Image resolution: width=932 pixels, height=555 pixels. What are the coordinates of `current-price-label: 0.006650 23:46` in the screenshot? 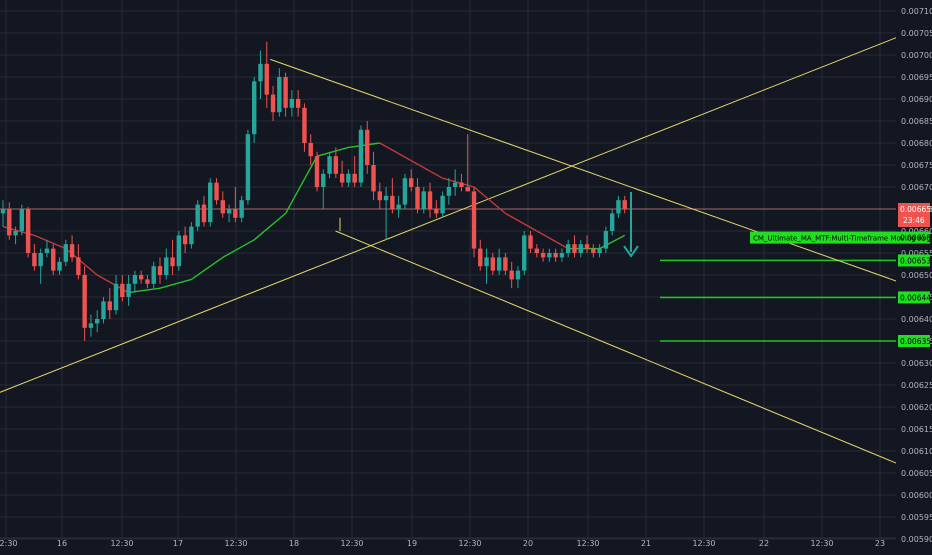 It's located at (915, 215).